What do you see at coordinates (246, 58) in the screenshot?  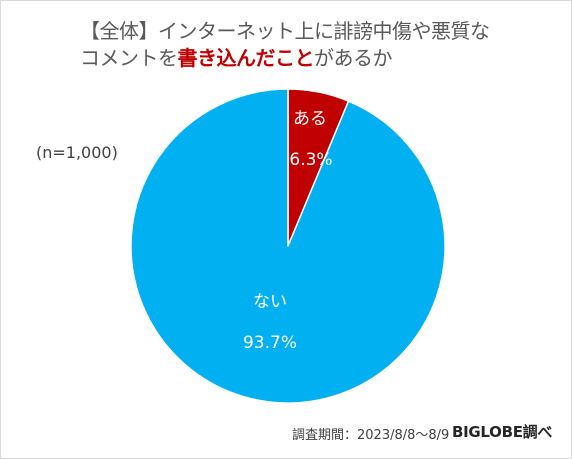 I see `title-emphasis: 書き込んだこと` at bounding box center [246, 58].